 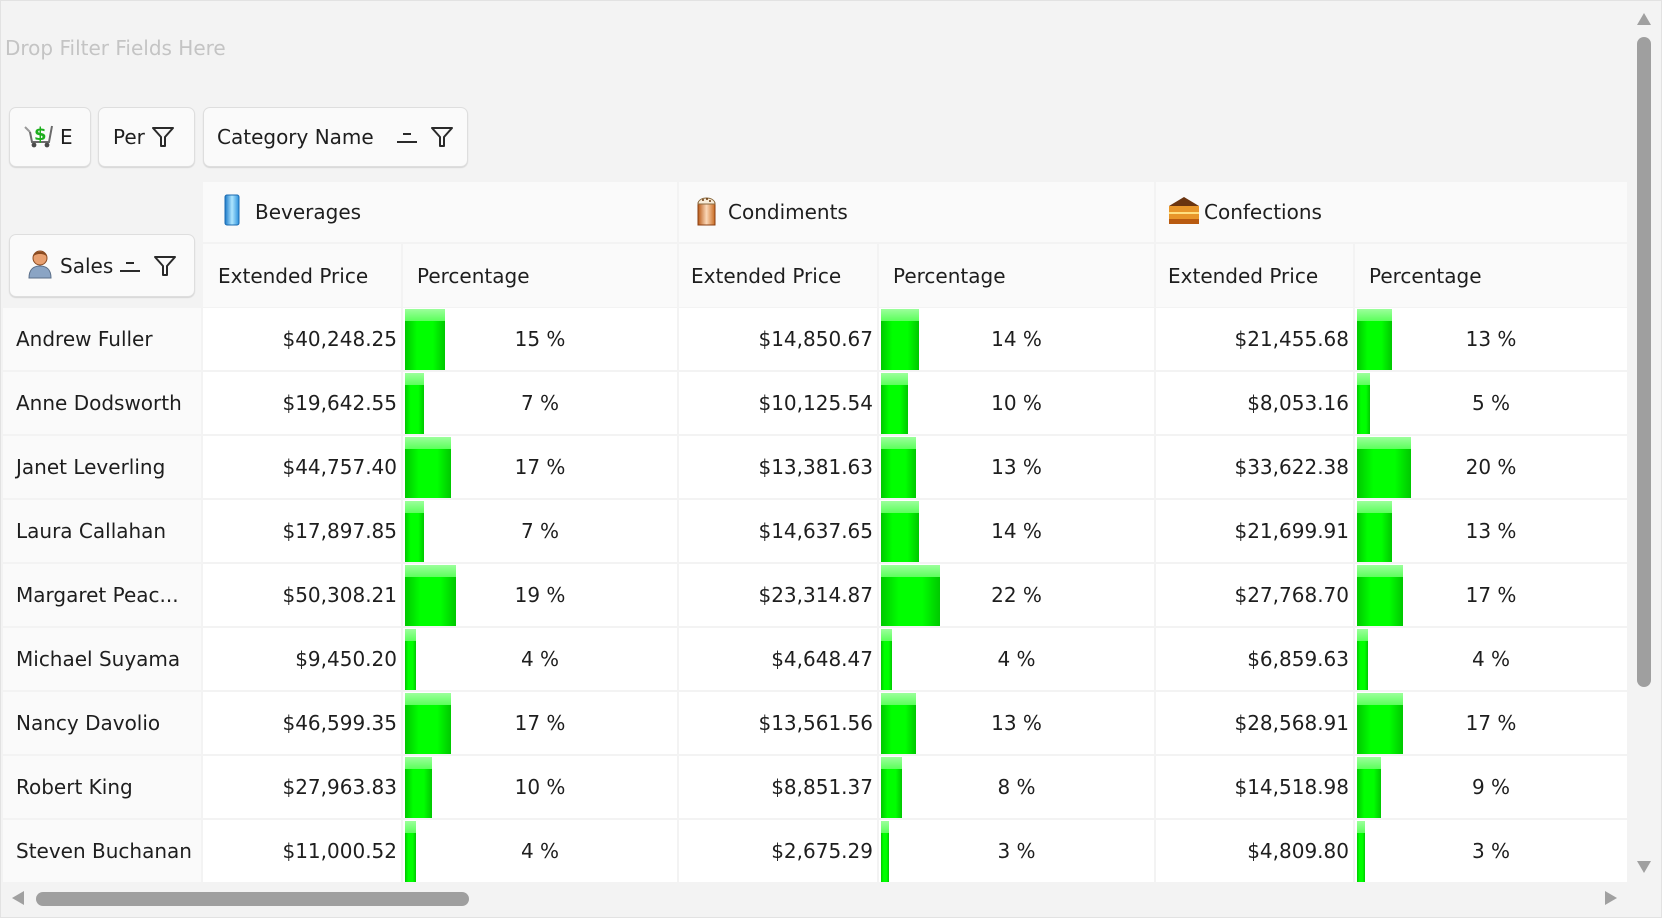 I want to click on percentage-cell: 9 %, so click(x=1491, y=787).